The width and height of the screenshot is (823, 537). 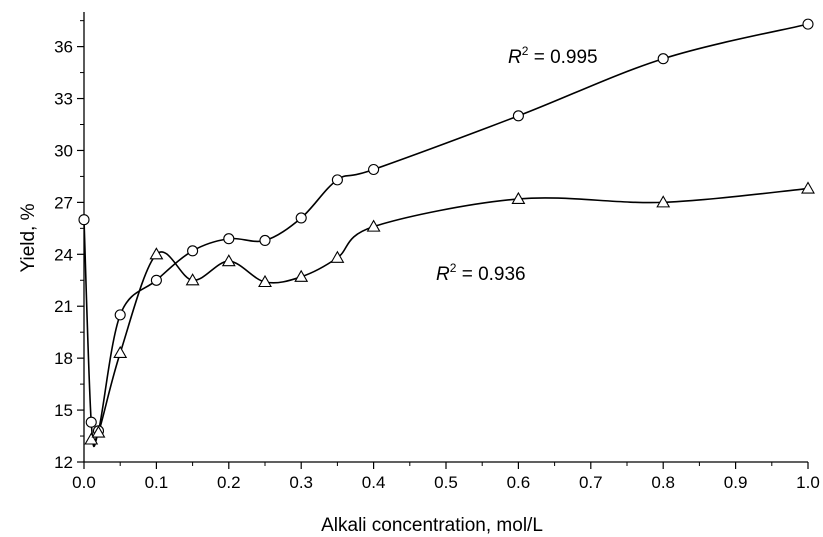 What do you see at coordinates (229, 482) in the screenshot?
I see `x-tick-label: 0.2` at bounding box center [229, 482].